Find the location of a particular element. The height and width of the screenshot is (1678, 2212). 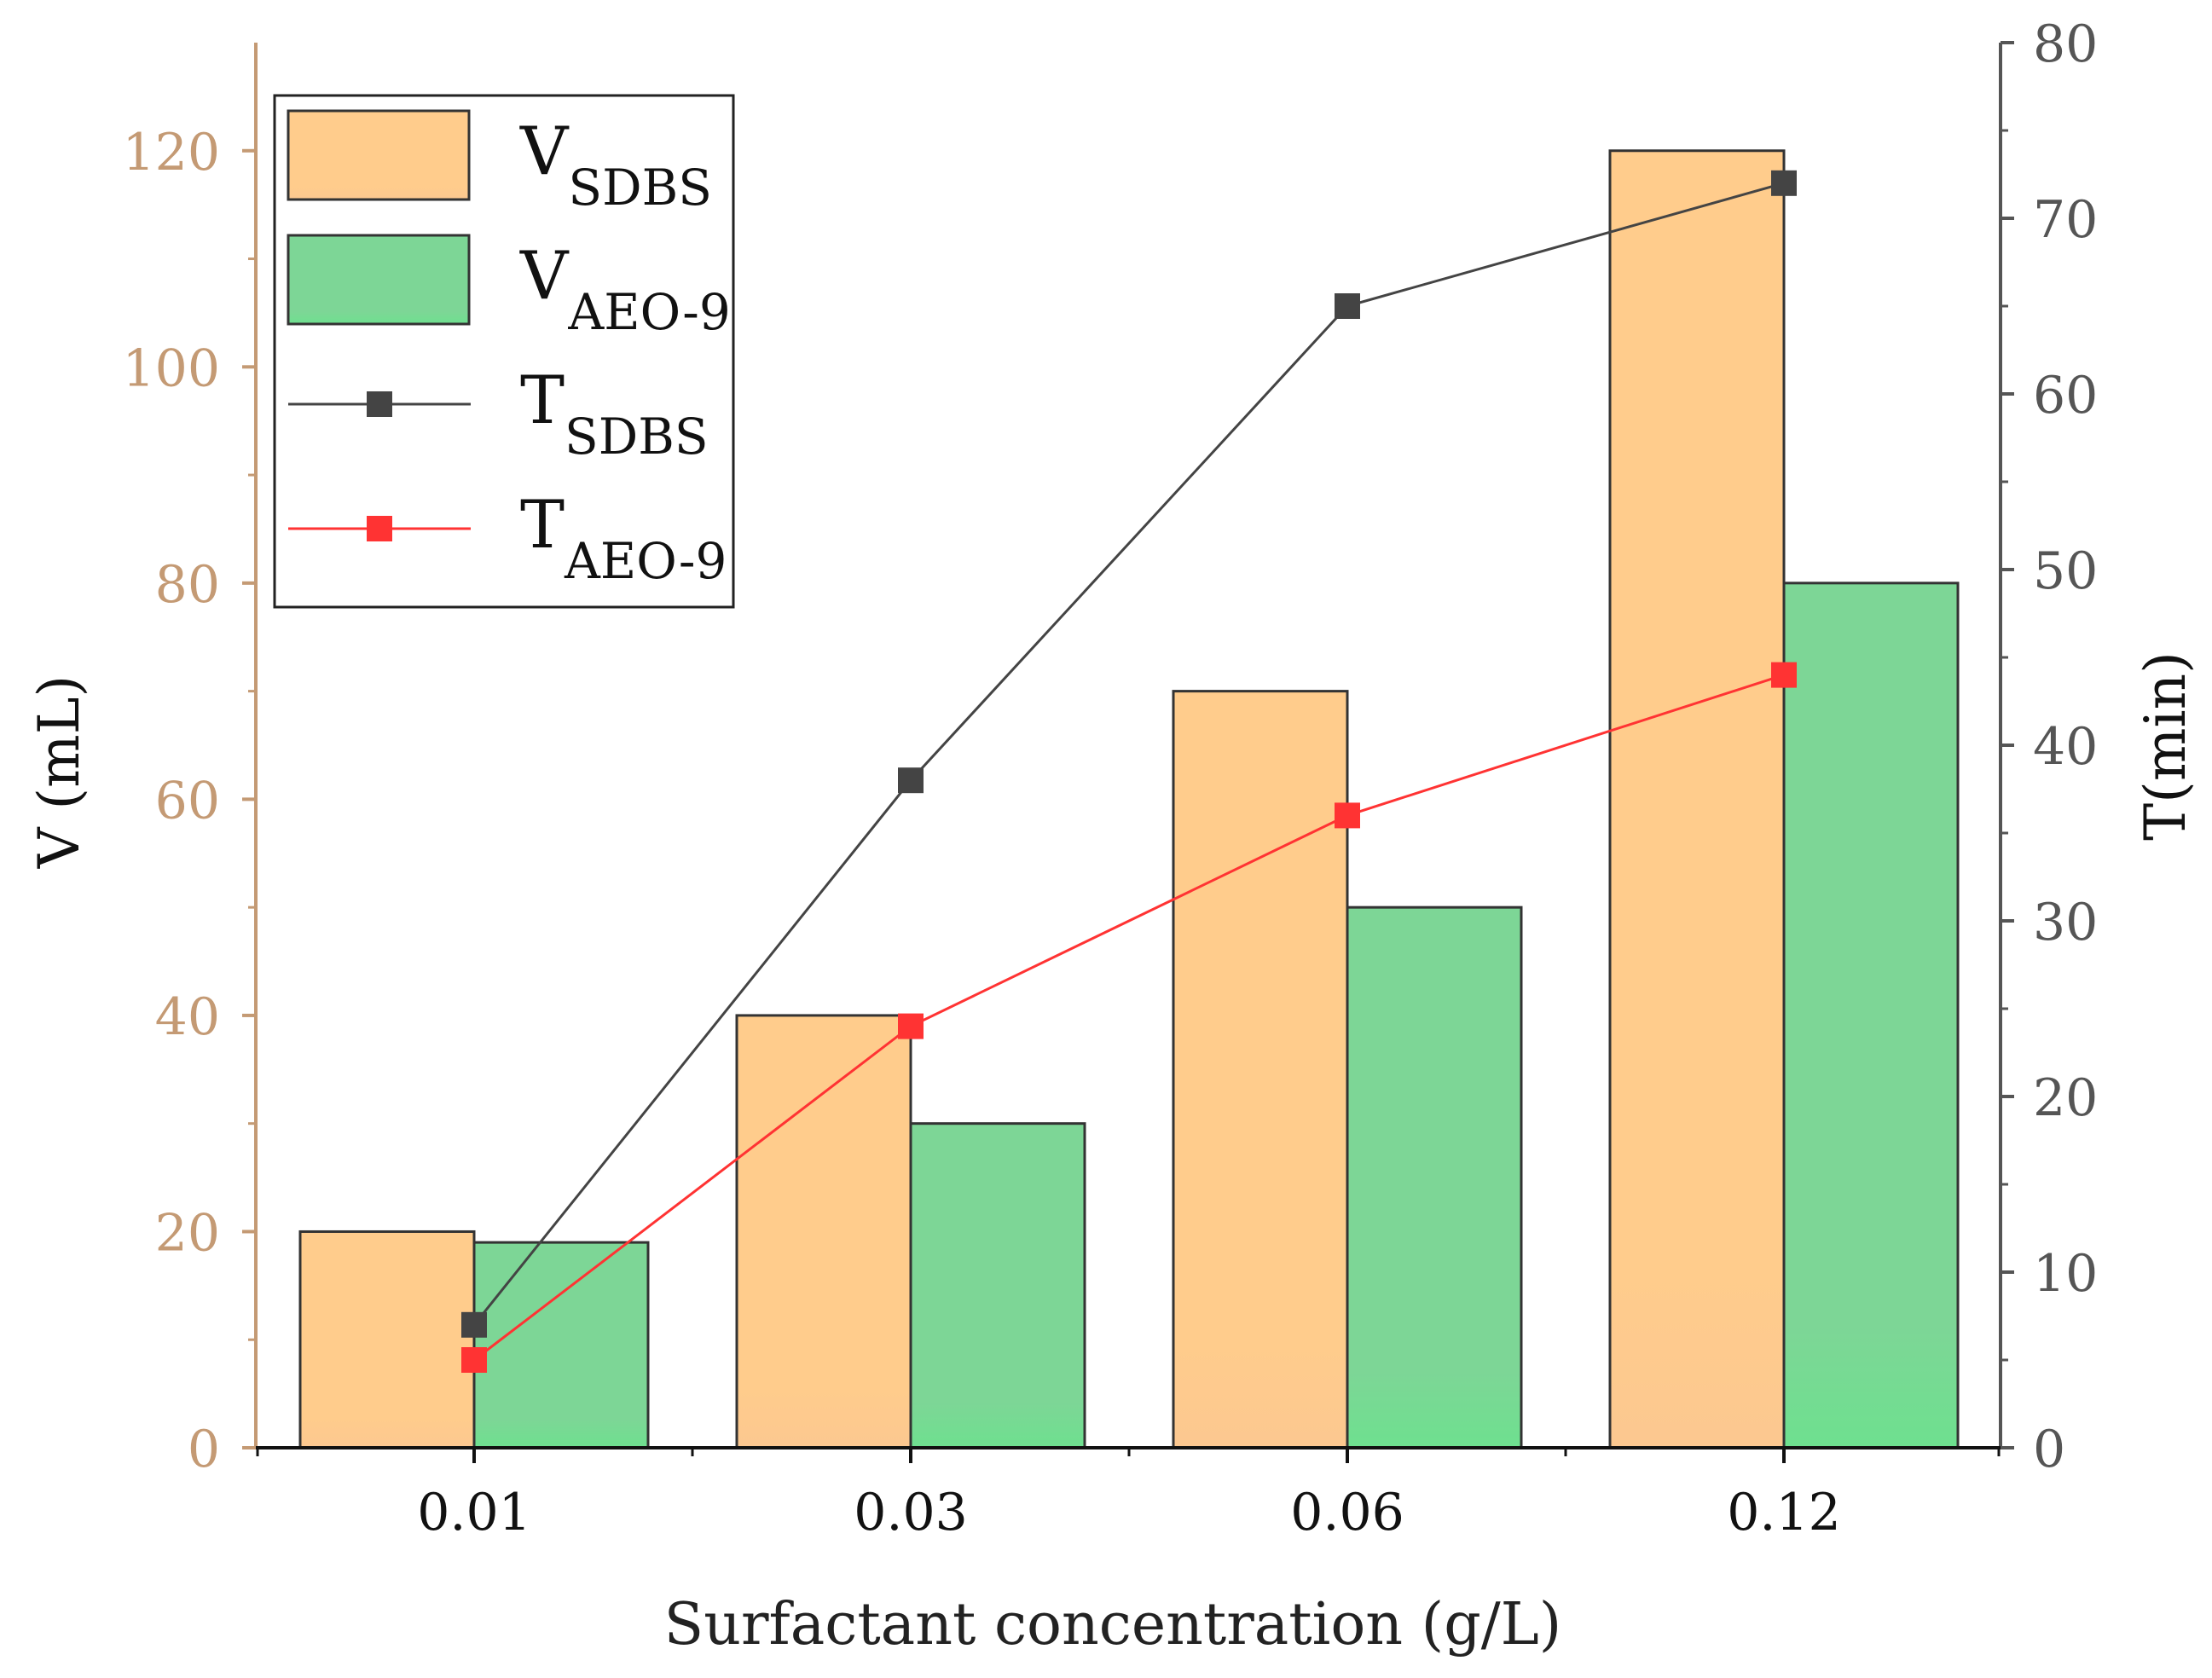

legend-label-t-aeo-9: TAEO-9 is located at coordinates (623, 538).